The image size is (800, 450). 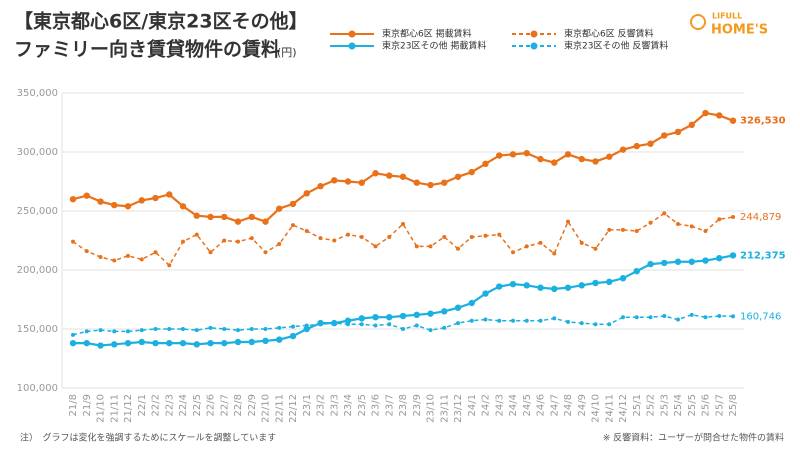 What do you see at coordinates (161, 21) in the screenshot?
I see `chart-title: 【東京都心6区/東京23区その他】` at bounding box center [161, 21].